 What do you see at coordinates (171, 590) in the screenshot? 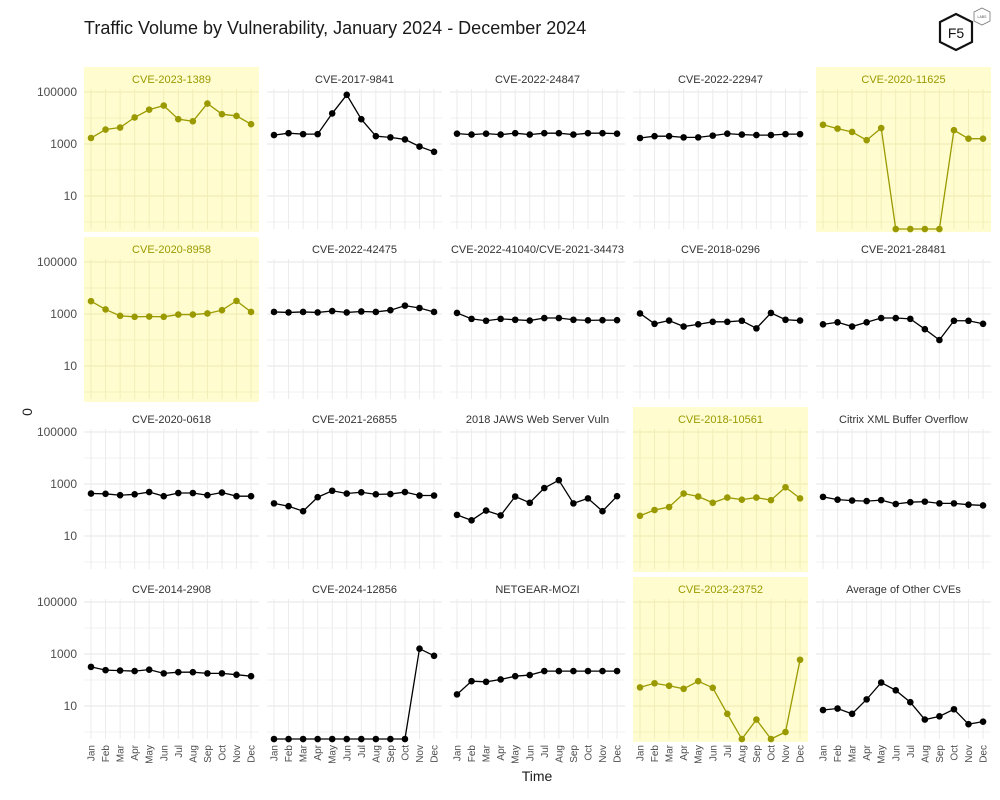
I see `panel-title: CVE-2014-2908` at bounding box center [171, 590].